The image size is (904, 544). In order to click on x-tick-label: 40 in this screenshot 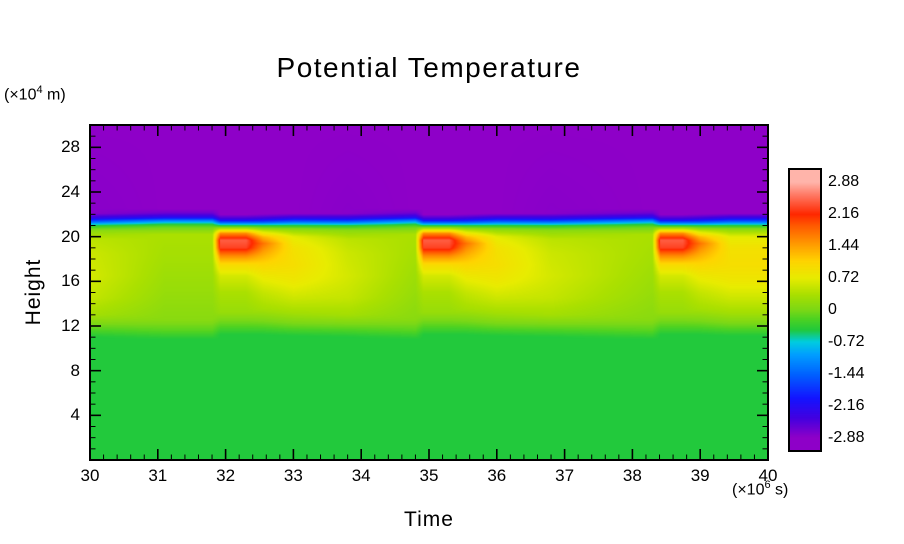, I will do `click(768, 475)`.